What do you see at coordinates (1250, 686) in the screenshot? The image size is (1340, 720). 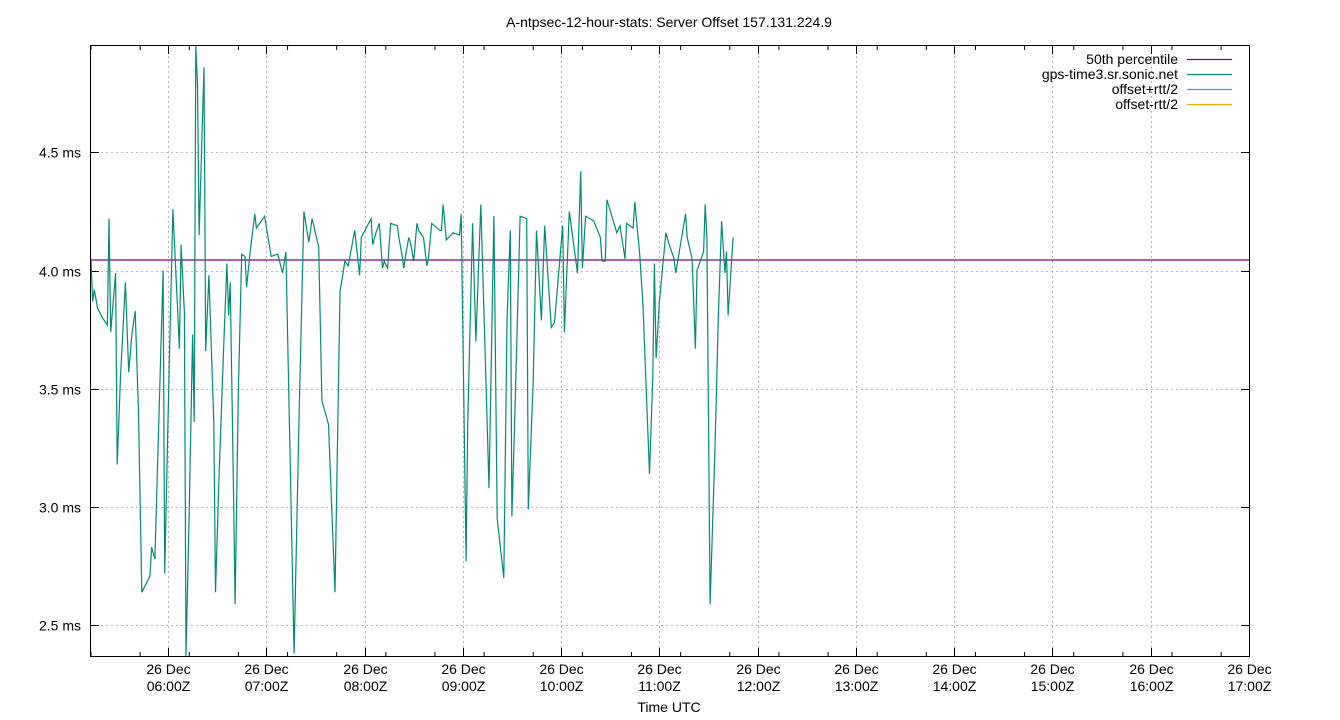 I see `x-tick-label: 17:00Z` at bounding box center [1250, 686].